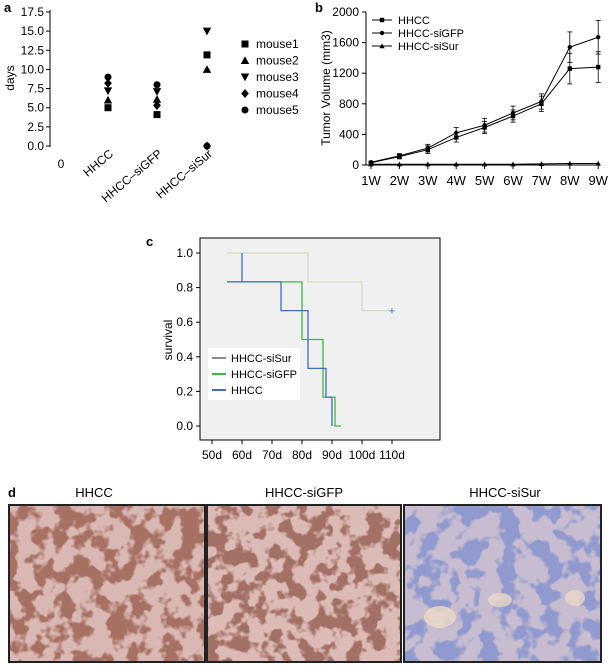  I want to click on legend-marker-mouse3, so click(245, 77).